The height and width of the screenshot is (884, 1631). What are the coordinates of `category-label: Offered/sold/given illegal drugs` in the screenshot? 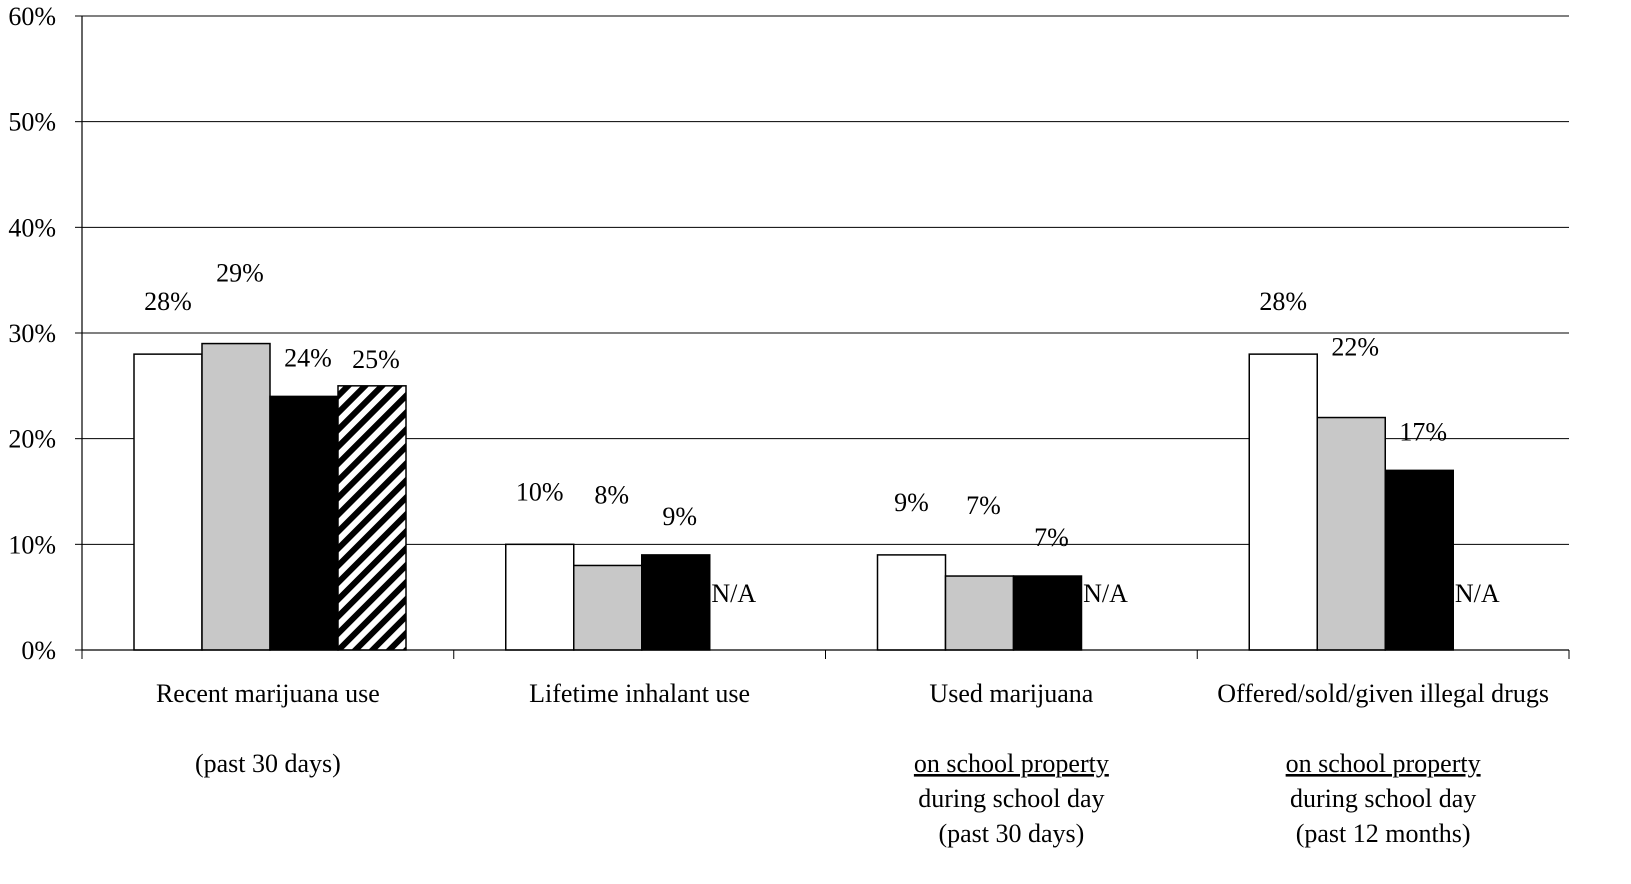 It's located at (1383, 693).